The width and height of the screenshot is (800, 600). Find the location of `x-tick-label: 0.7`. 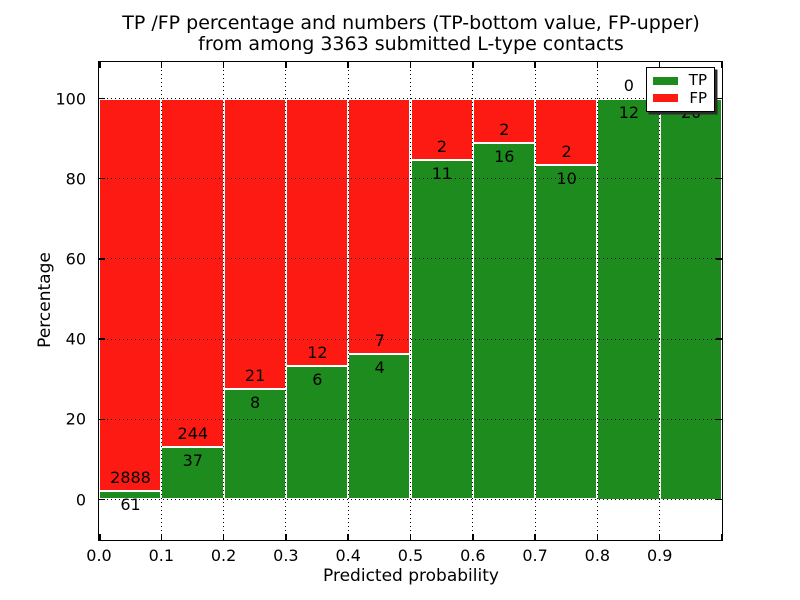

x-tick-label: 0.7 is located at coordinates (535, 555).